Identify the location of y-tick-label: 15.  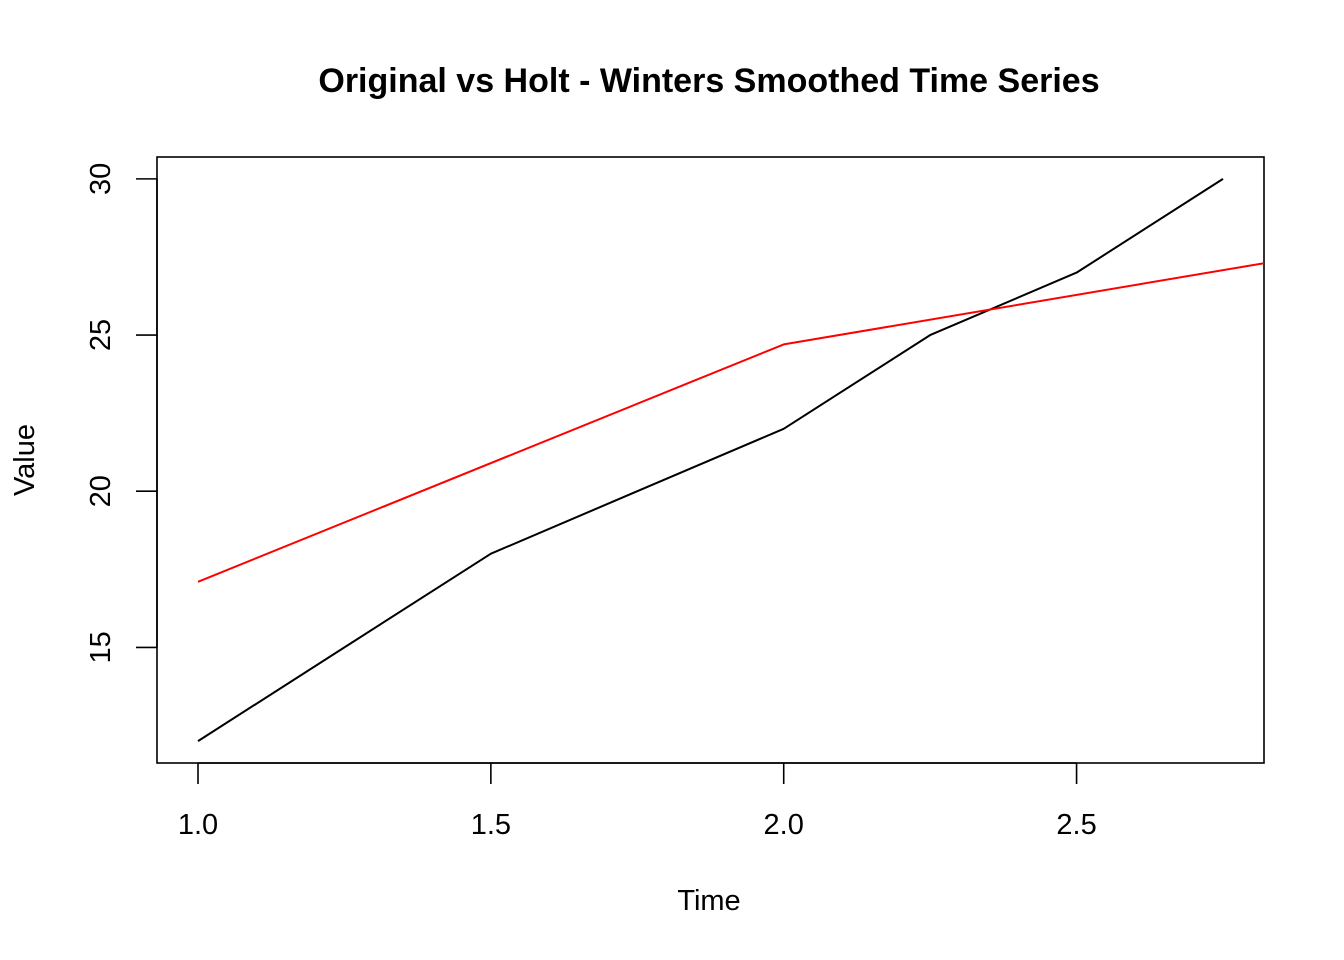
(101, 647).